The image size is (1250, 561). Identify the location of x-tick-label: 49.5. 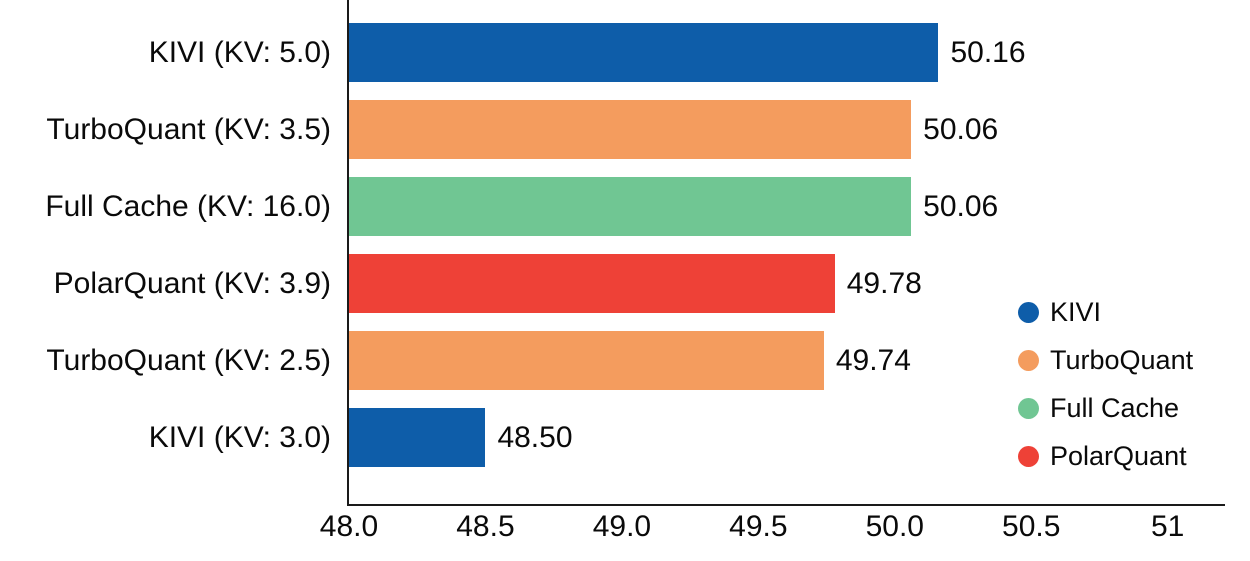
(758, 526).